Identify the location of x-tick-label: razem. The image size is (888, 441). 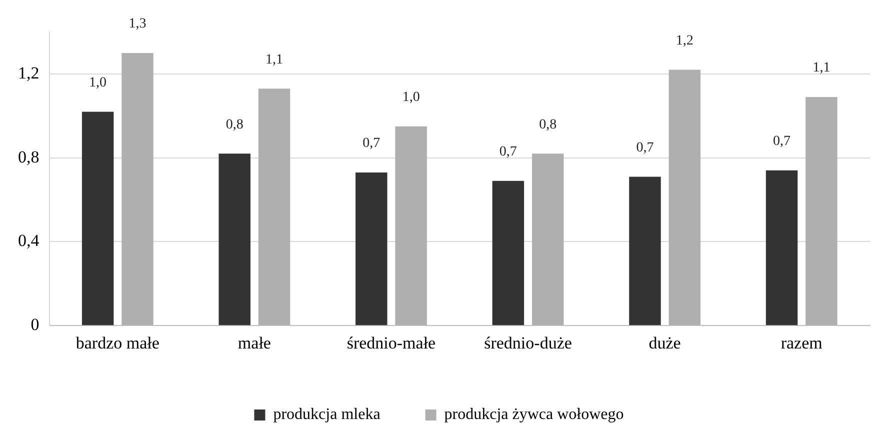
(801, 342).